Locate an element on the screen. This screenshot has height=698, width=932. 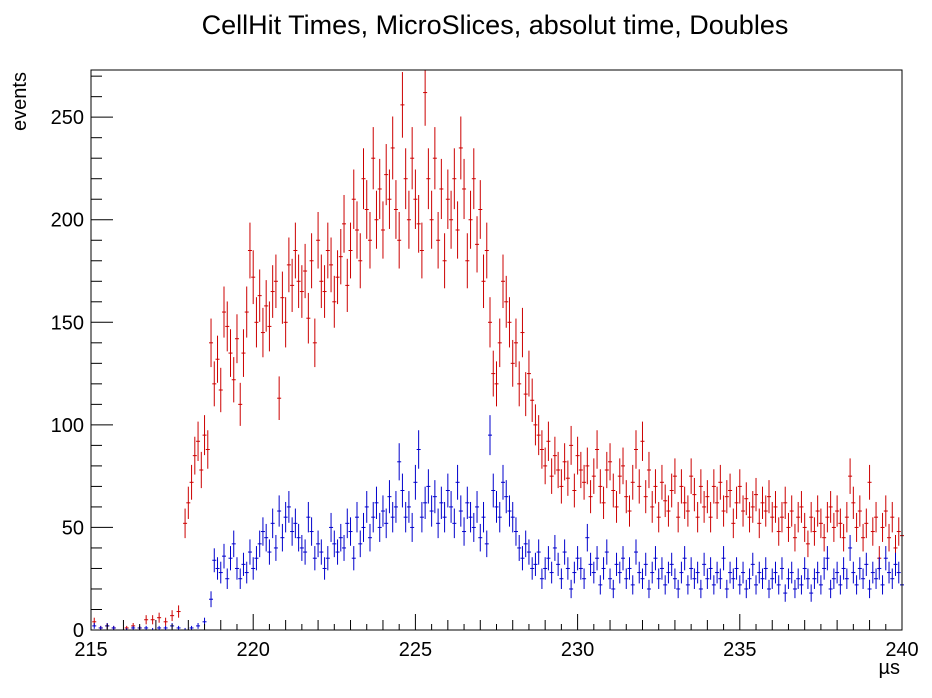
y-tick-label: 50 is located at coordinates (73, 528).